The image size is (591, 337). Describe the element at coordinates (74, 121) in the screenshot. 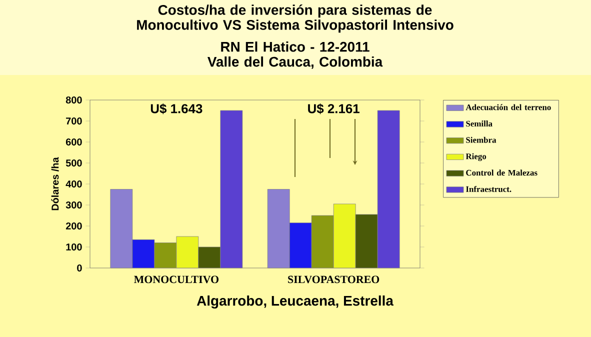

I see `y-tick-label: 700` at that location.